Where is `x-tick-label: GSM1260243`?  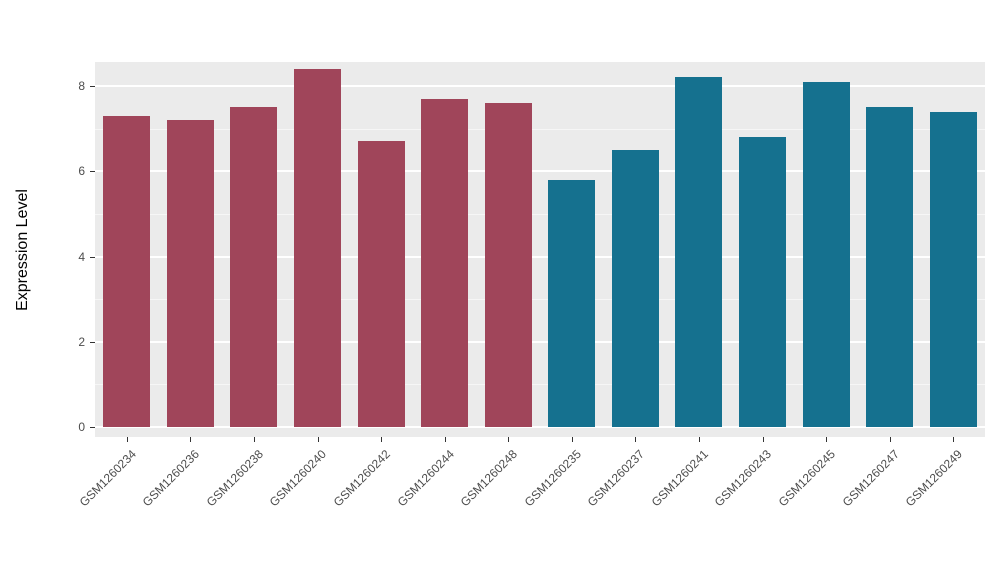
x-tick-label: GSM1260243 is located at coordinates (743, 478).